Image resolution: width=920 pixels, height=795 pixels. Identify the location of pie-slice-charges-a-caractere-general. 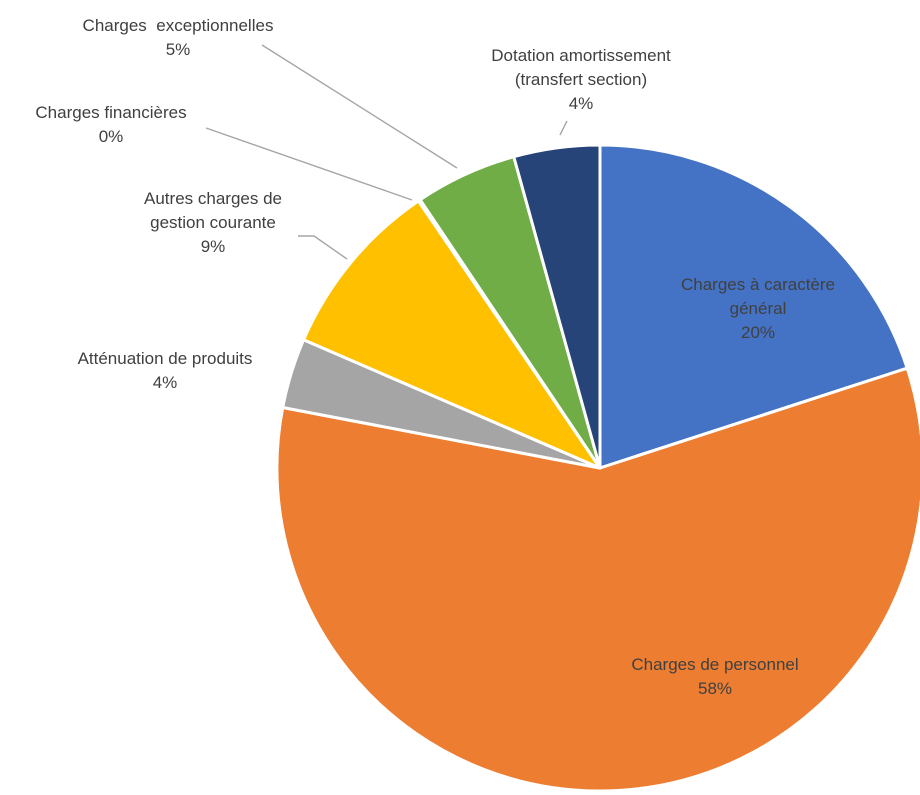
(753, 306).